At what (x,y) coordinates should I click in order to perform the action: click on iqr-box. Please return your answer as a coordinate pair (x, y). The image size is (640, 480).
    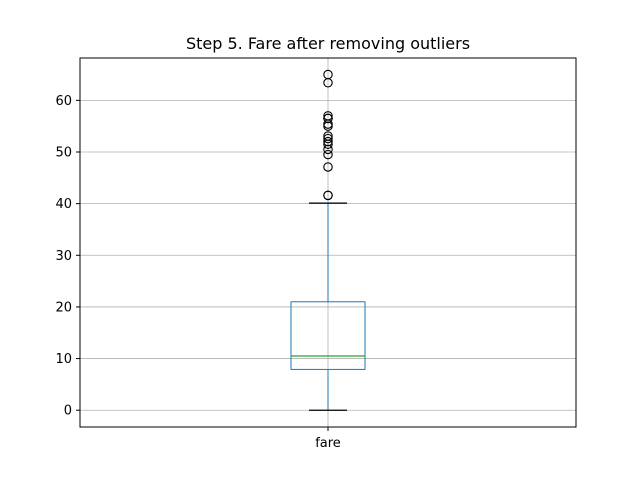
    Looking at the image, I should click on (328, 335).